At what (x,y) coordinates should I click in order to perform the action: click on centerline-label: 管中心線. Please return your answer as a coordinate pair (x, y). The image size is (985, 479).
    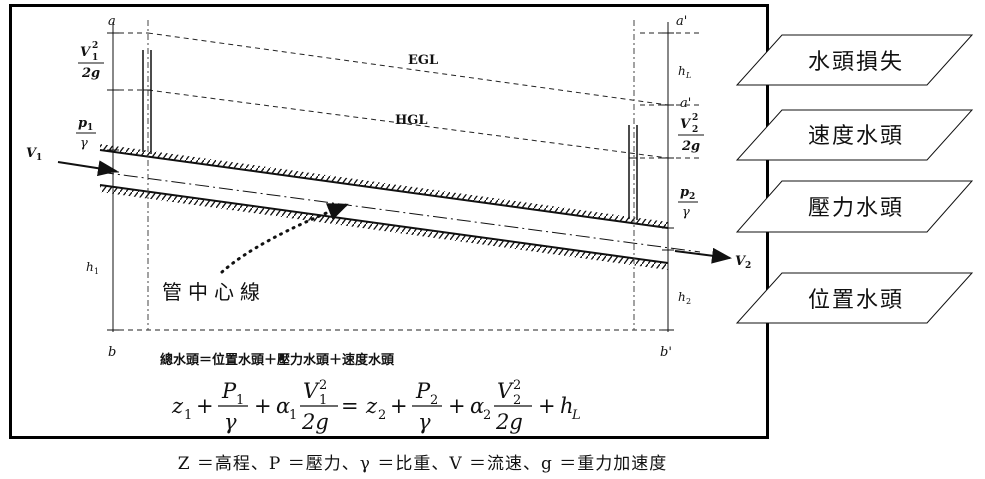
    Looking at the image, I should click on (214, 292).